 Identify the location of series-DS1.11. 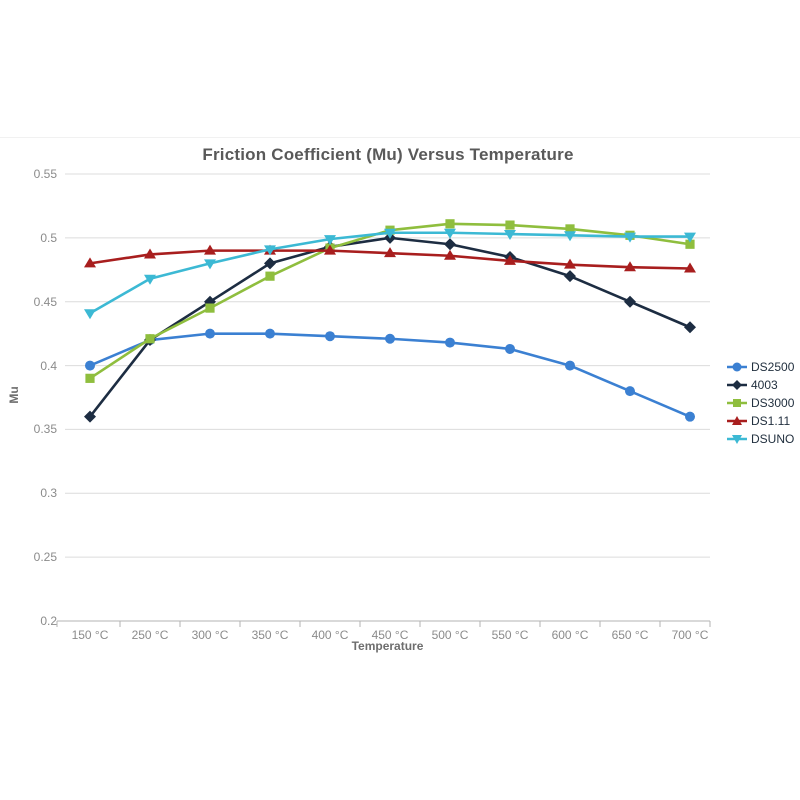
(390, 258).